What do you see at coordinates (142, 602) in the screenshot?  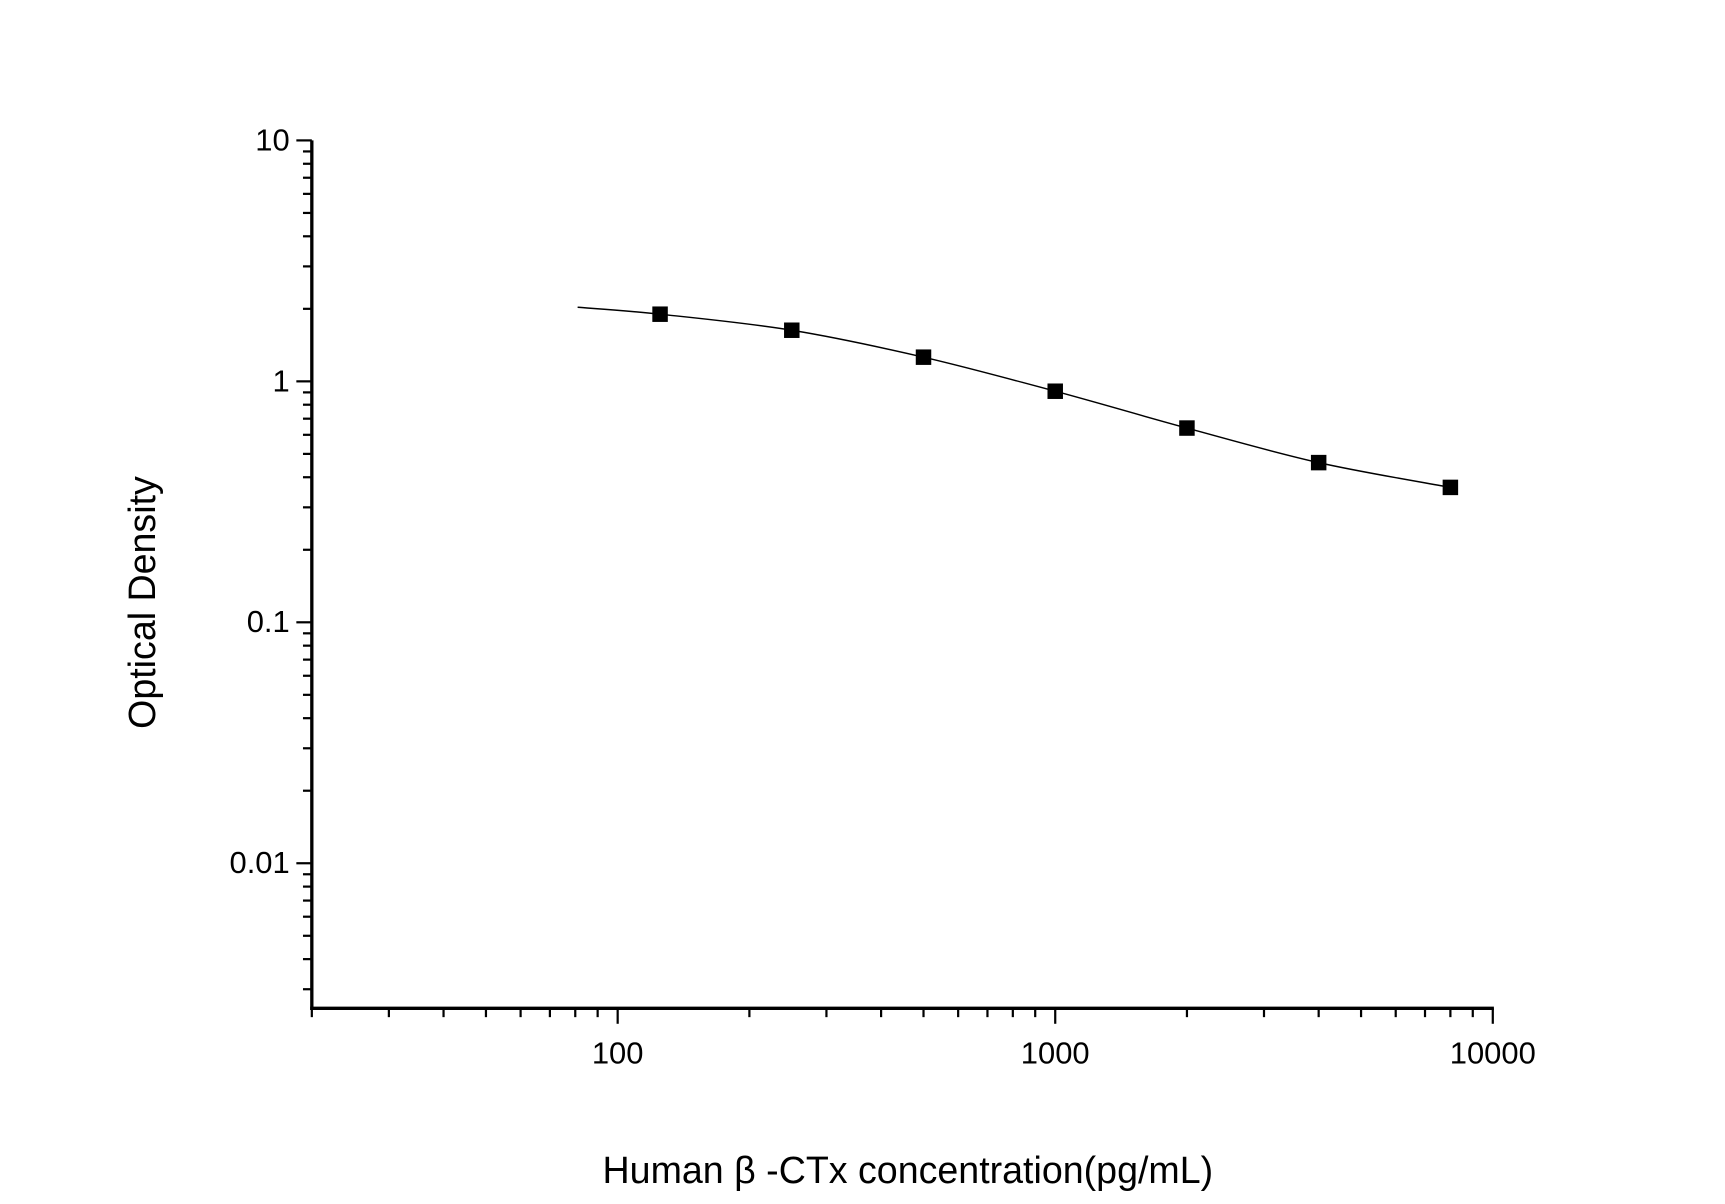 I see `y-axis-label: Optical Density` at bounding box center [142, 602].